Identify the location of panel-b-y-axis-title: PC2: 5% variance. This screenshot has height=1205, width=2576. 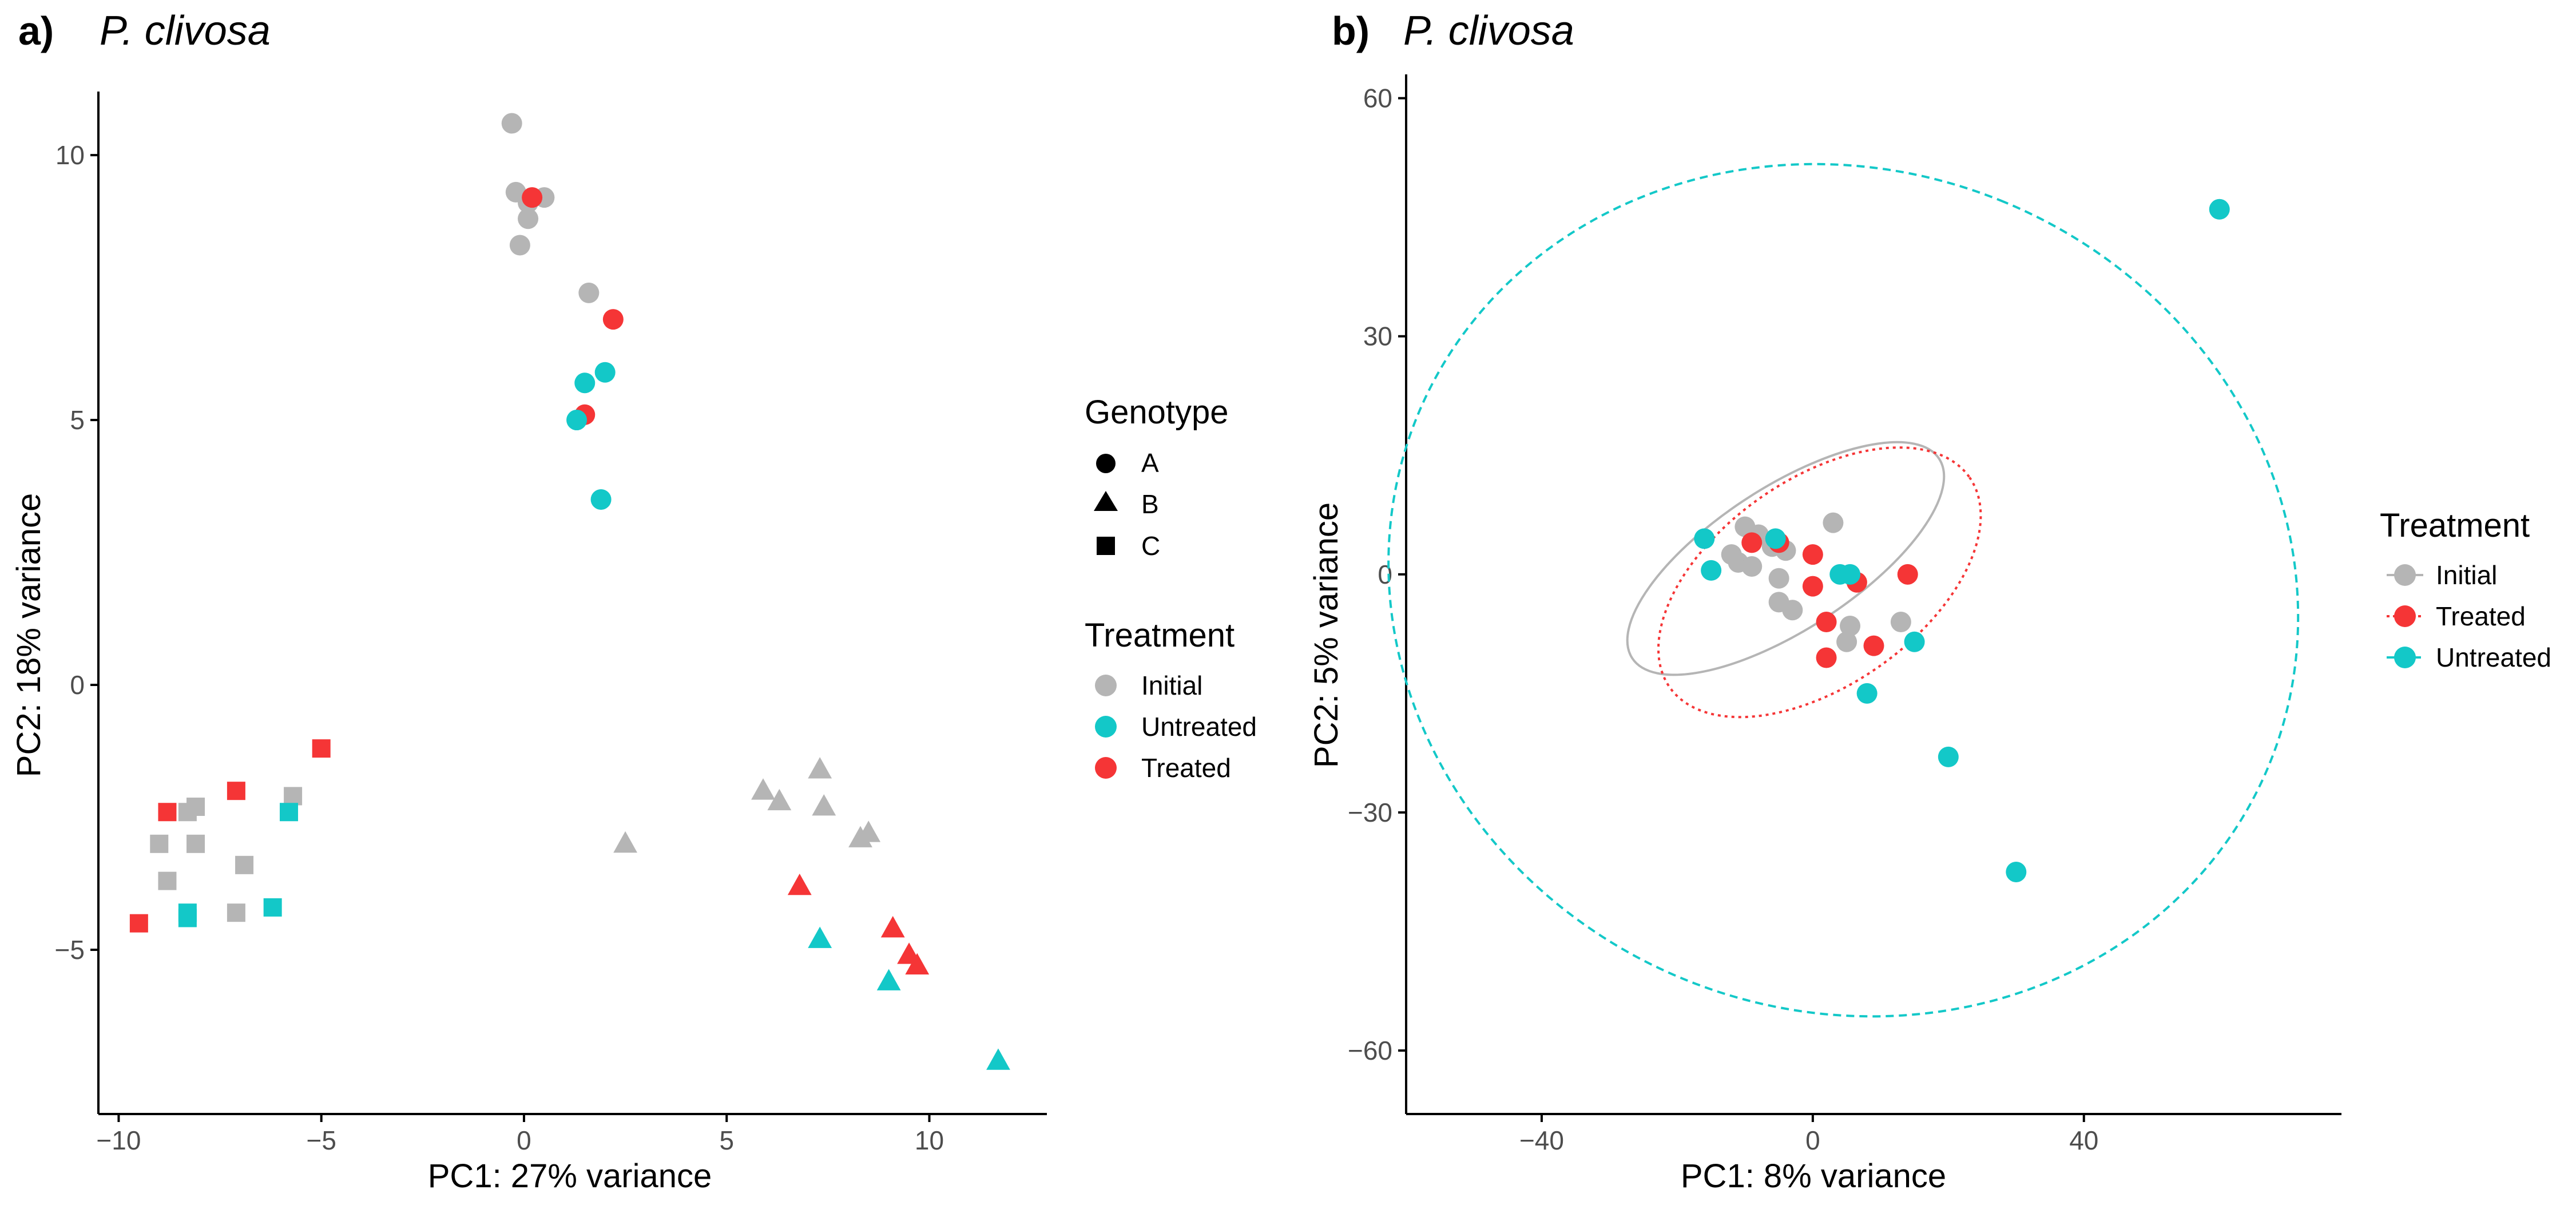
(1326, 635).